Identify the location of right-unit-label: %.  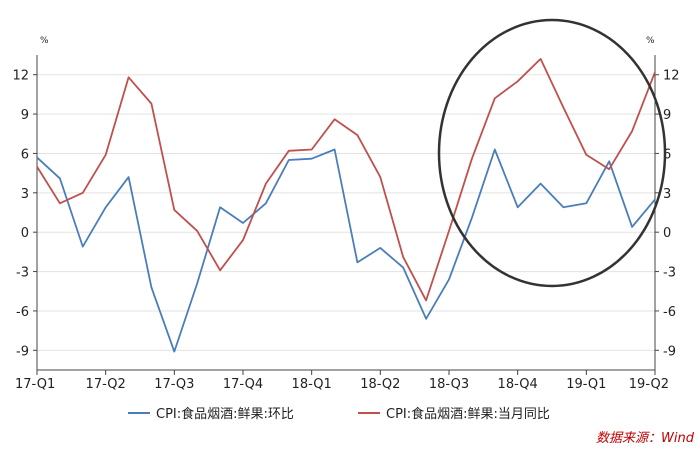
(650, 41).